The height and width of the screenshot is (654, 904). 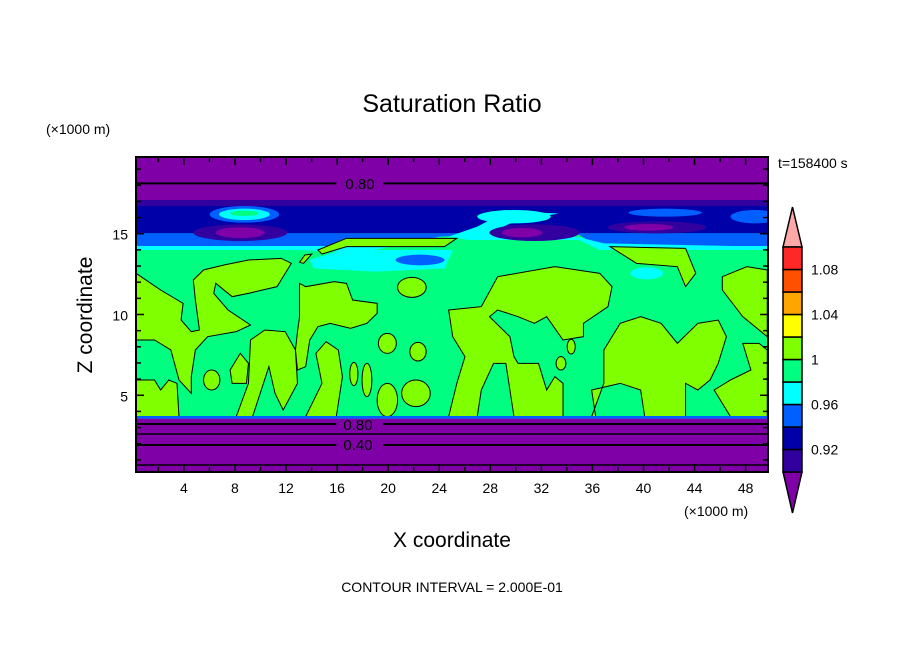 What do you see at coordinates (542, 488) in the screenshot?
I see `x-tick-label: 32` at bounding box center [542, 488].